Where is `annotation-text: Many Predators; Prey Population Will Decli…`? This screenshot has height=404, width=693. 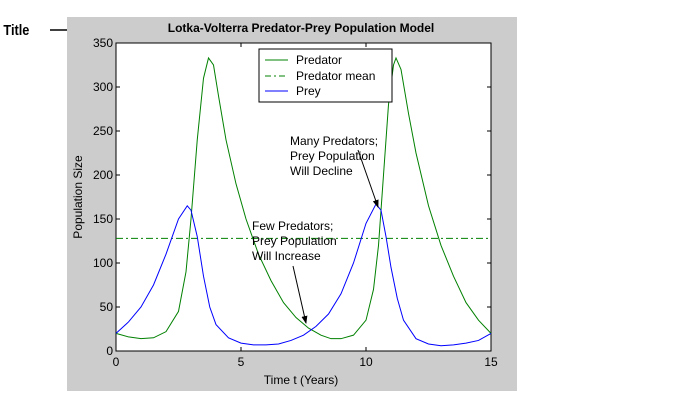 annotation-text: Many Predators; Prey Population Will Decli… is located at coordinates (334, 156).